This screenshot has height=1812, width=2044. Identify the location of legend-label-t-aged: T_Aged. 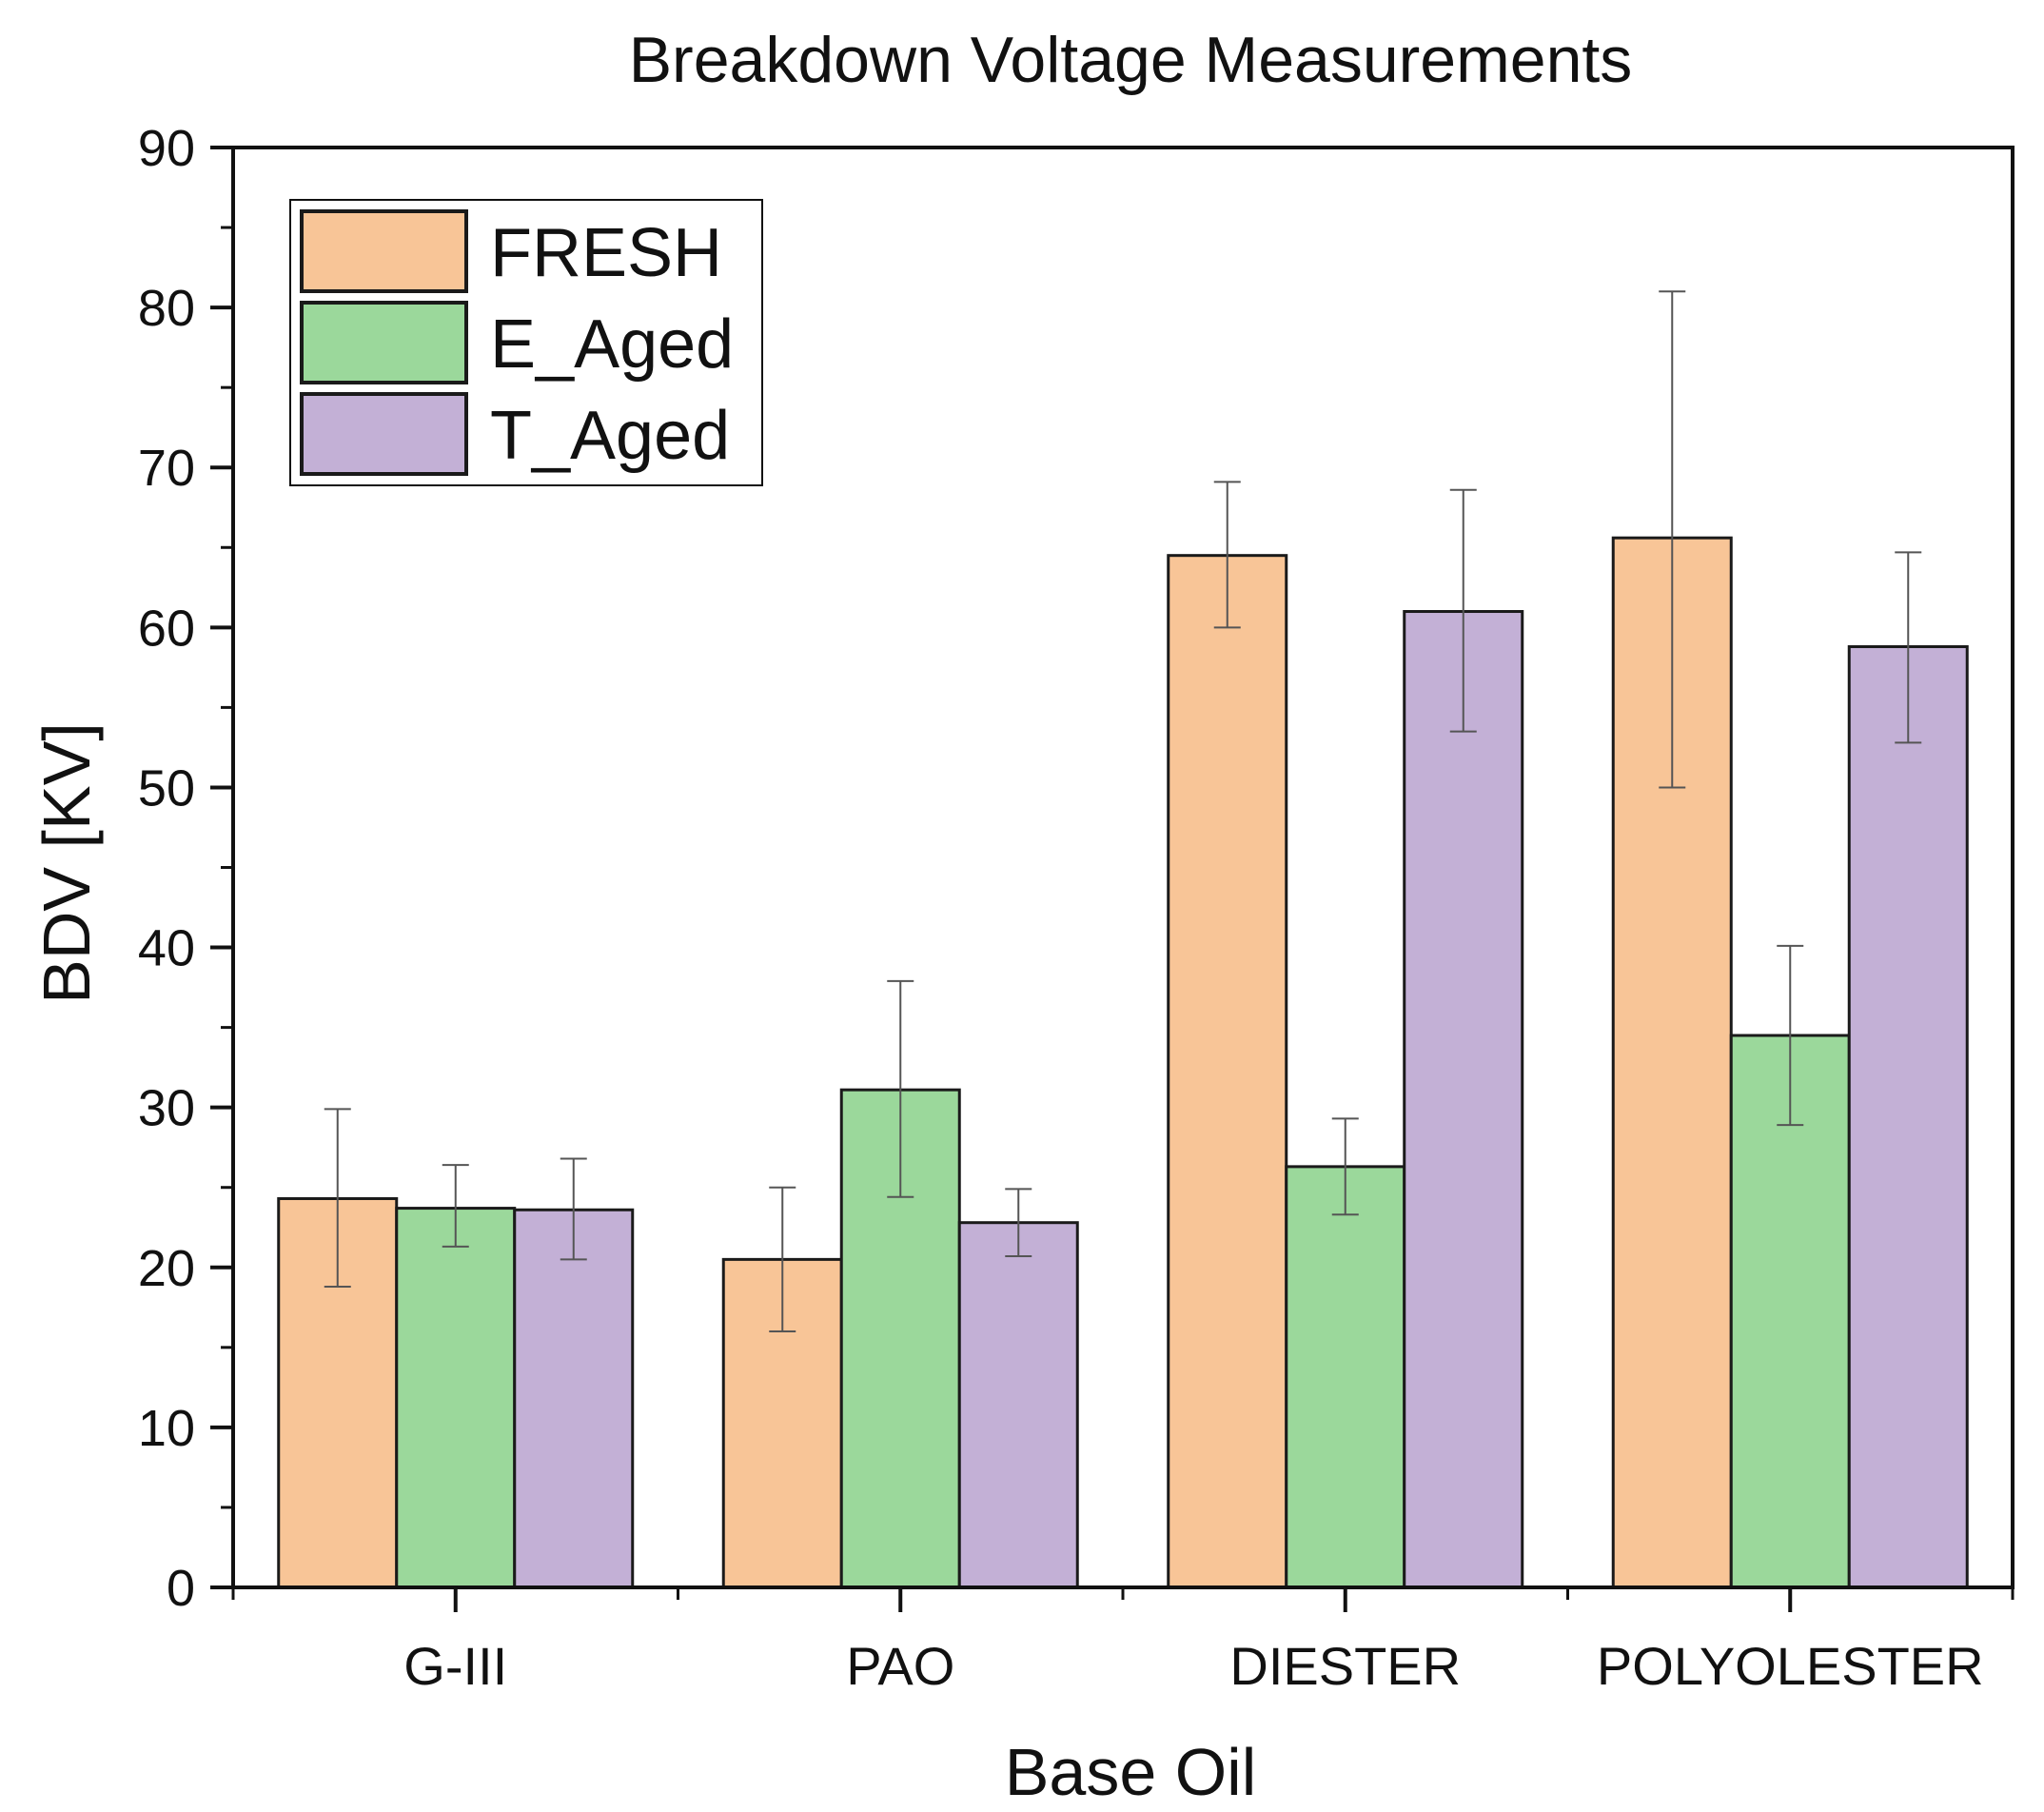
(610, 436).